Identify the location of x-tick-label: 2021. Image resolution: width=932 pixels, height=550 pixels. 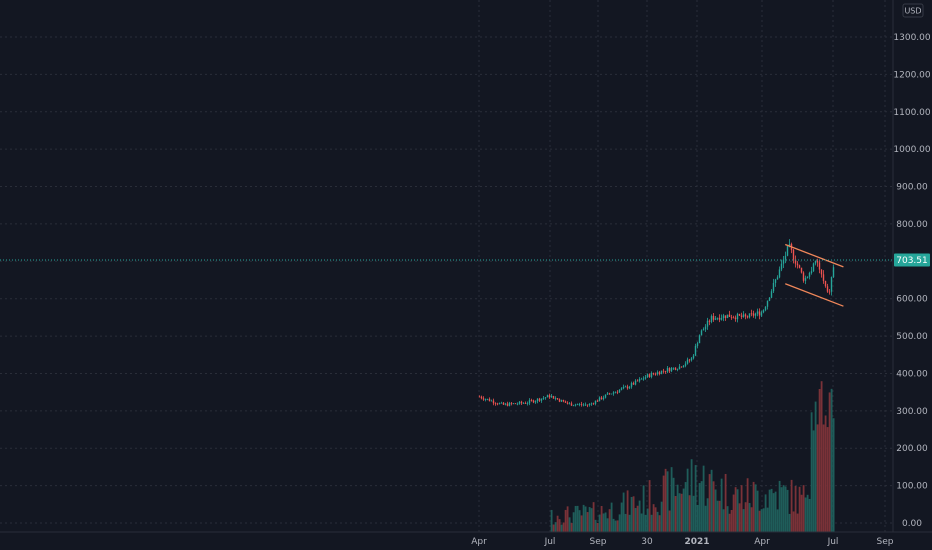
(696, 542).